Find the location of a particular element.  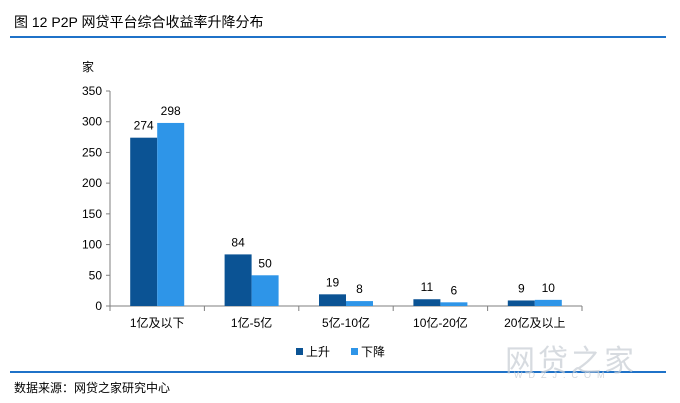

legend: 上升 下降 is located at coordinates (340, 352).